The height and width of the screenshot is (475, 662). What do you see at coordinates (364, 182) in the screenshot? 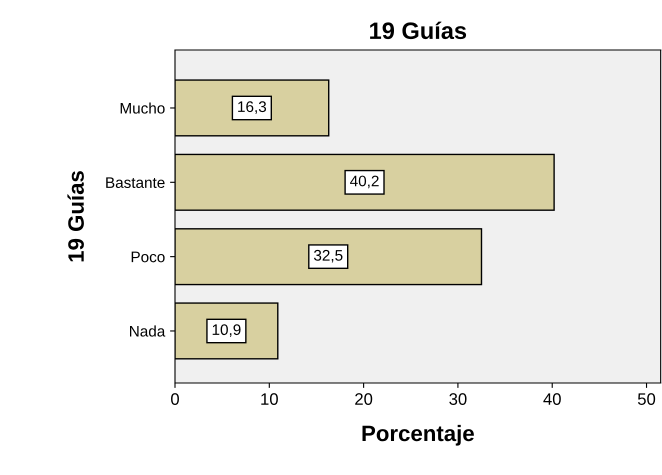
I see `data-label: 40,2` at bounding box center [364, 182].